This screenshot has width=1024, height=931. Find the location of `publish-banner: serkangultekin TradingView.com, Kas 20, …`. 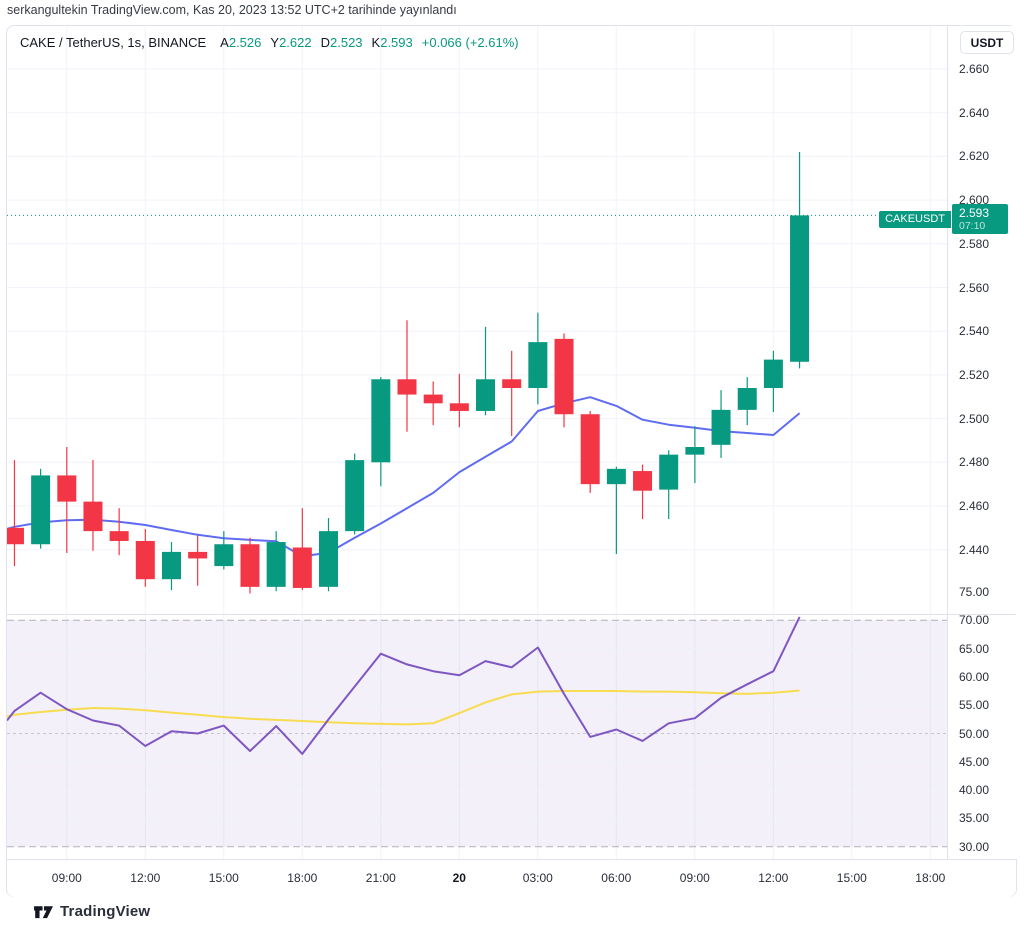

publish-banner: serkangultekin TradingView.com, Kas 20, … is located at coordinates (232, 10).